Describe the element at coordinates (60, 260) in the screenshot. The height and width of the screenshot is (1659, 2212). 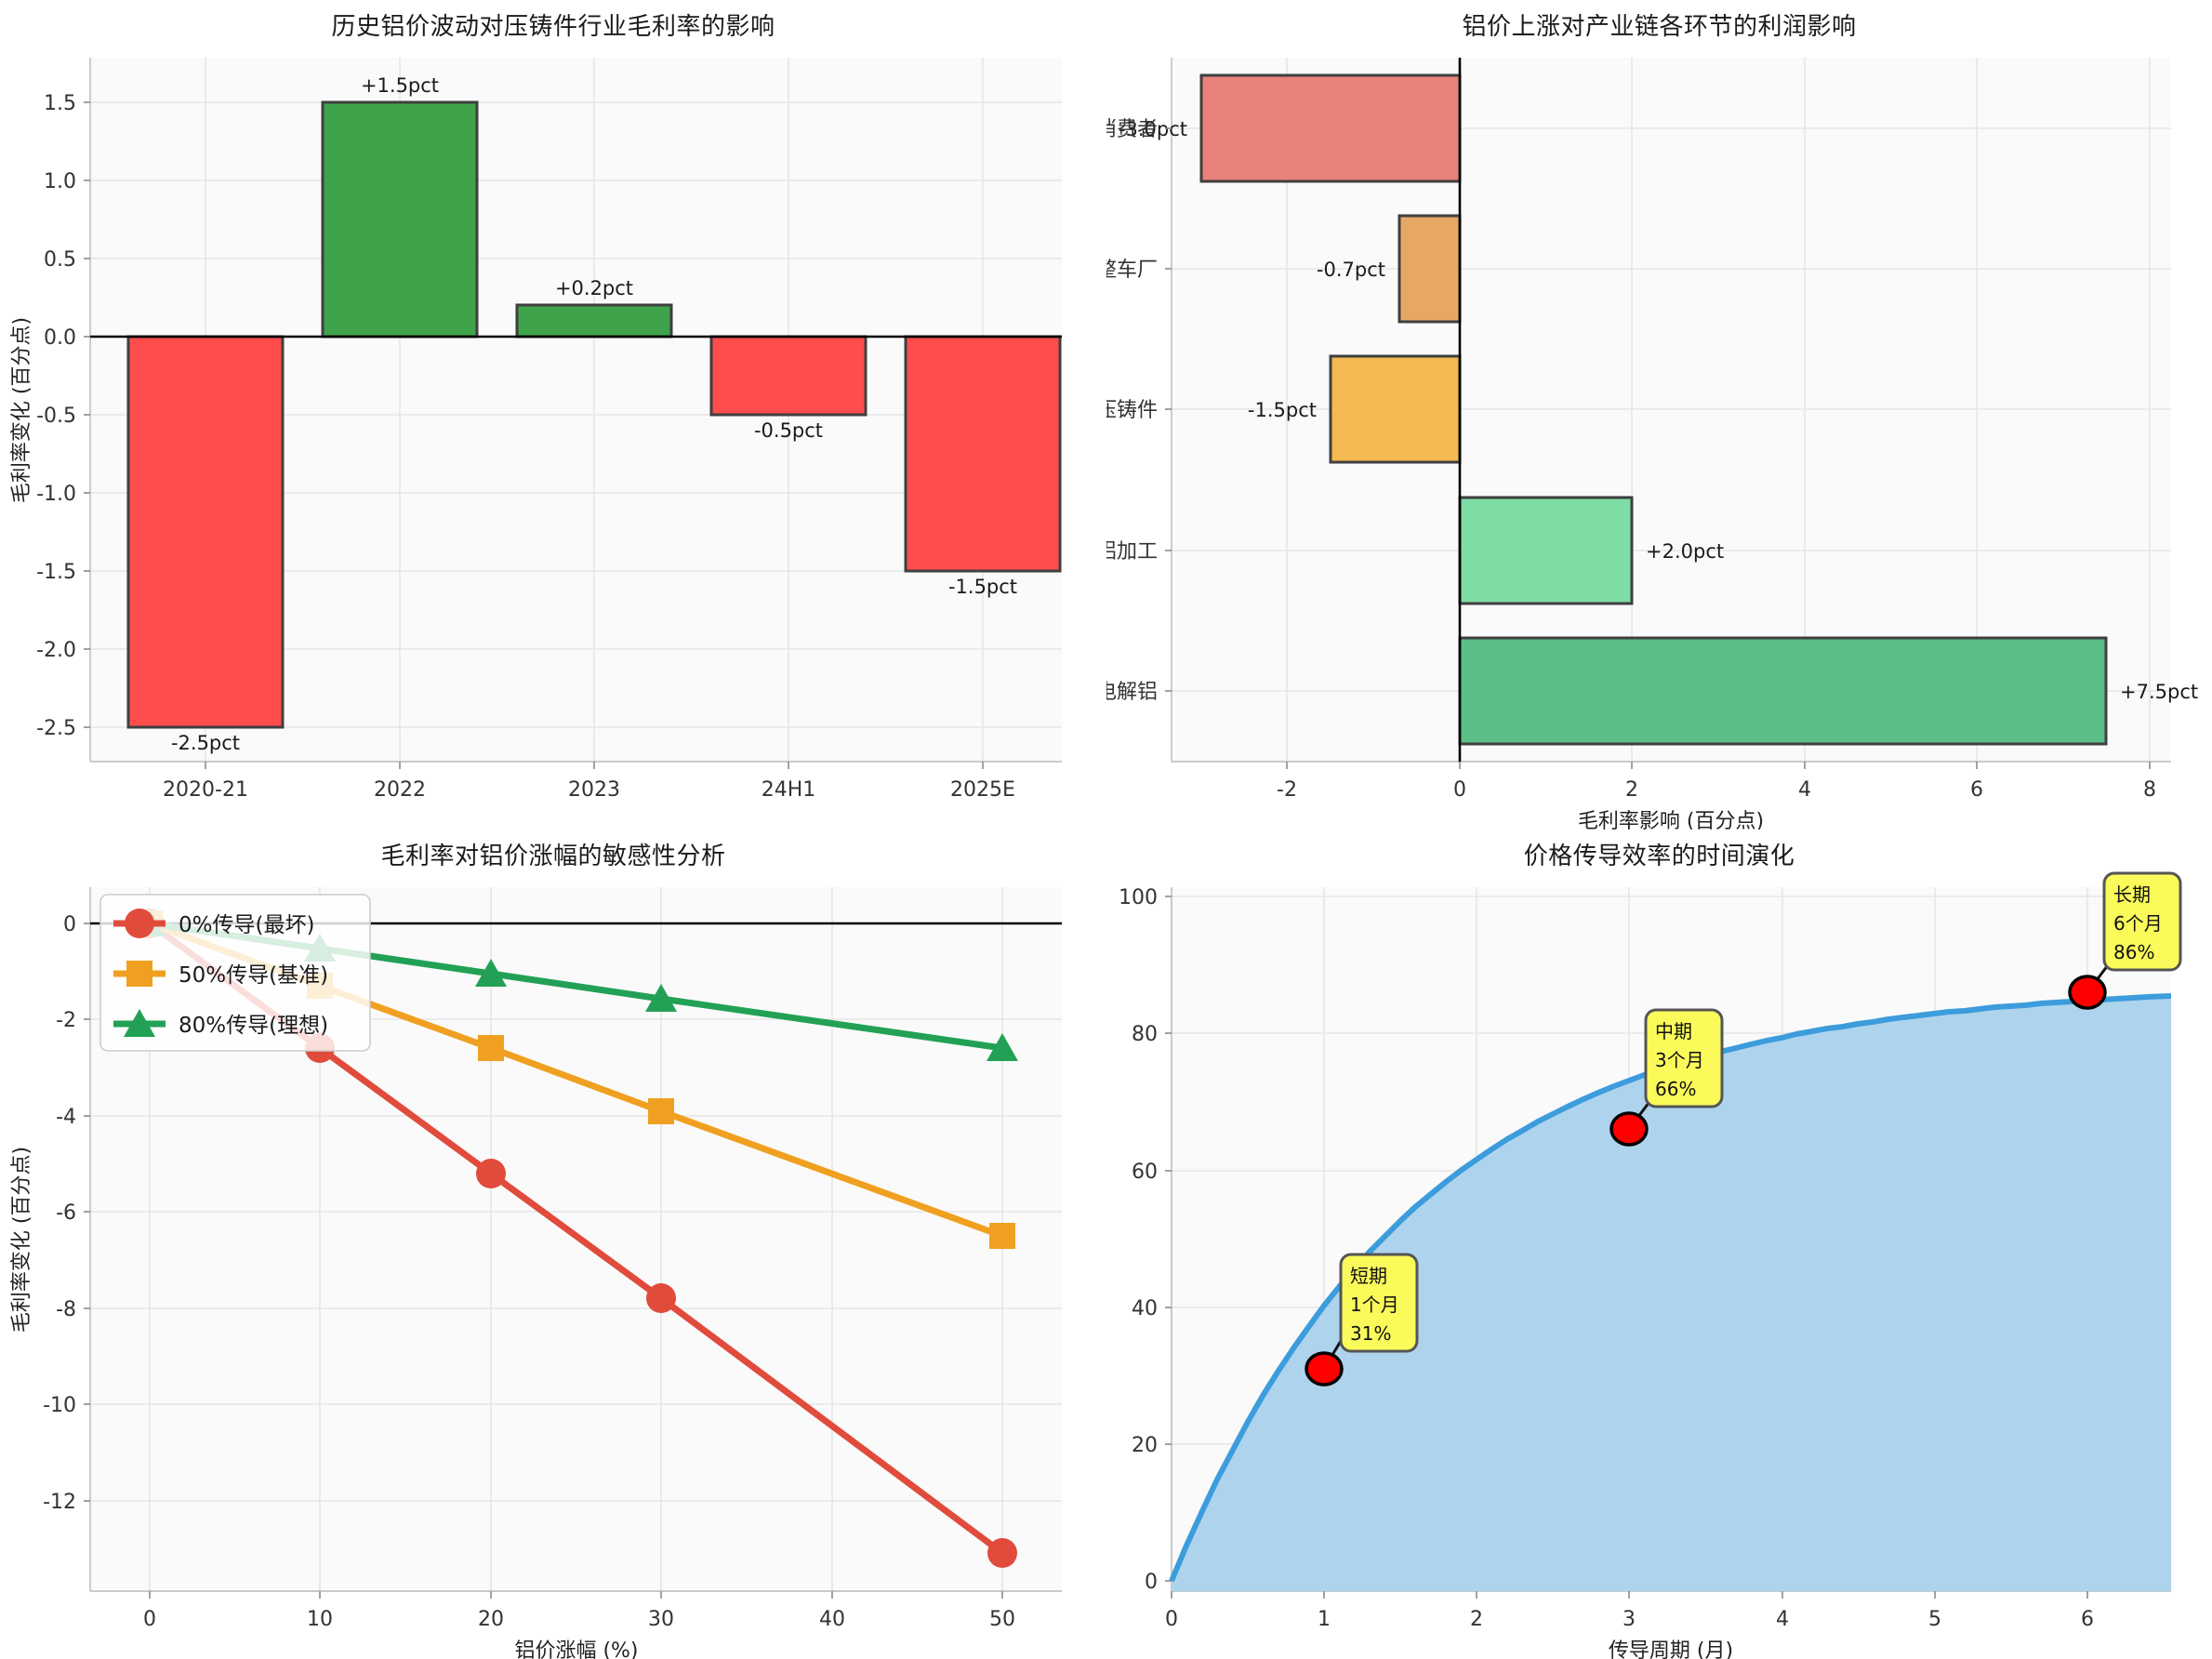
I see `ytick-3: 0.5` at that location.